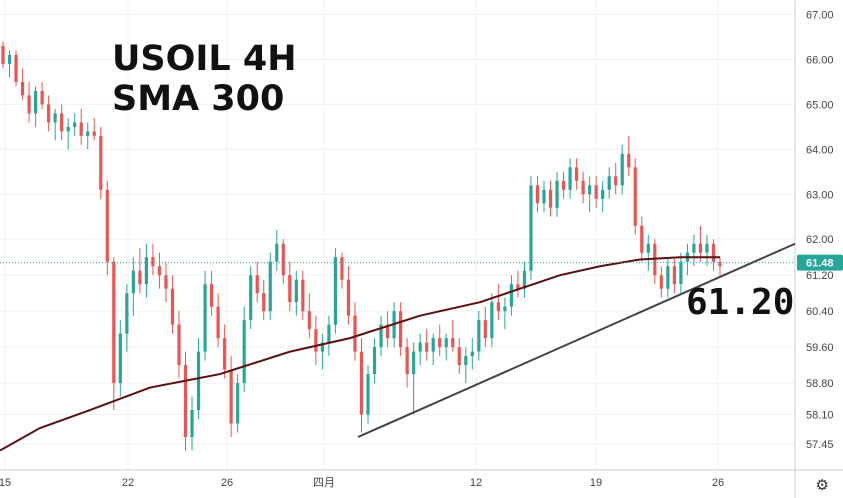  What do you see at coordinates (596, 483) in the screenshot?
I see `x-tick-label: 19` at bounding box center [596, 483].